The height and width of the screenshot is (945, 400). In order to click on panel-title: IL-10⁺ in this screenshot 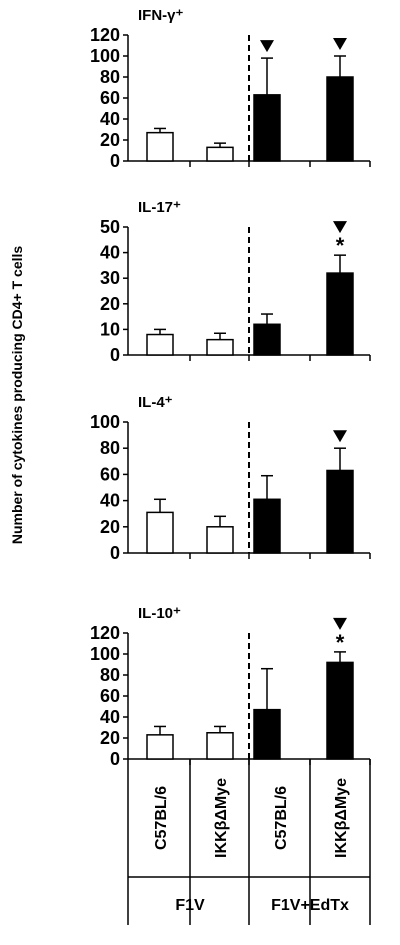, I will do `click(159, 613)`.